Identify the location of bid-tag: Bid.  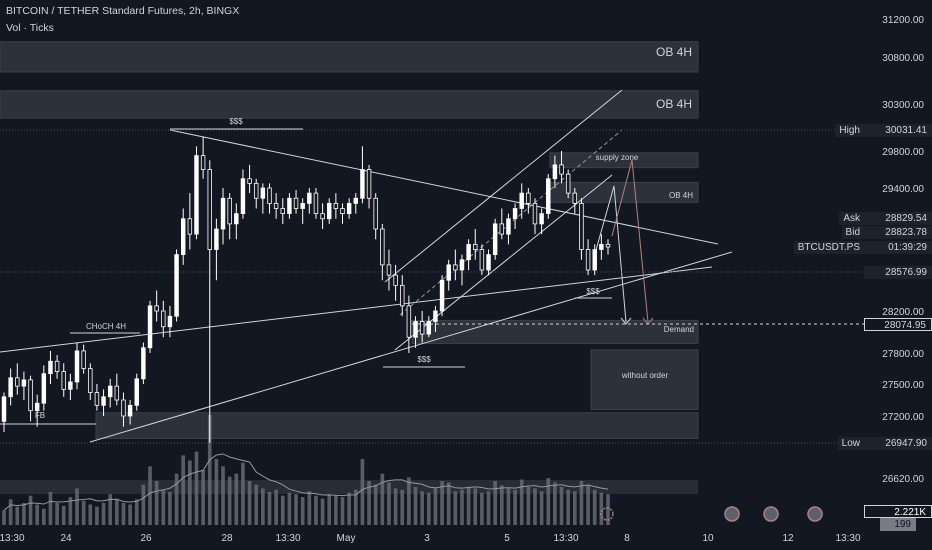
(852, 232).